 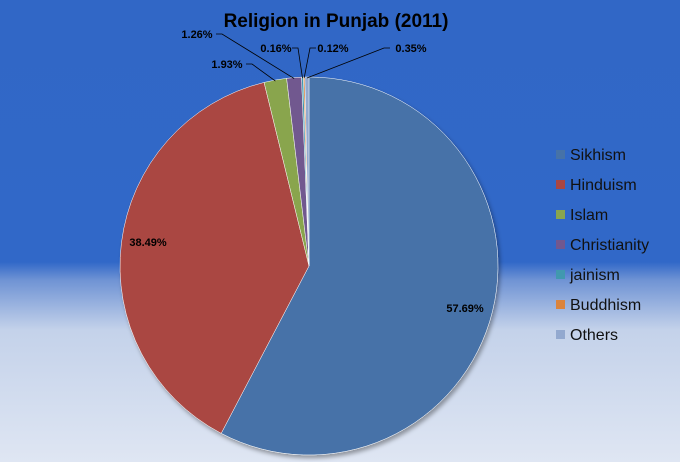 What do you see at coordinates (332, 49) in the screenshot?
I see `data-label-buddhism: 0.12%` at bounding box center [332, 49].